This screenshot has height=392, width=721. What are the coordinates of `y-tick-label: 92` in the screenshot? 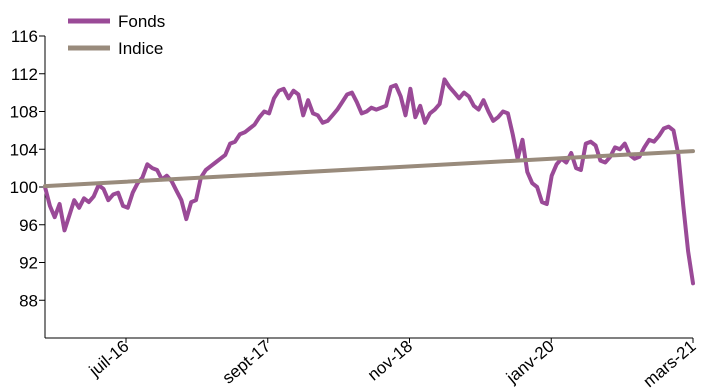 It's located at (28, 263).